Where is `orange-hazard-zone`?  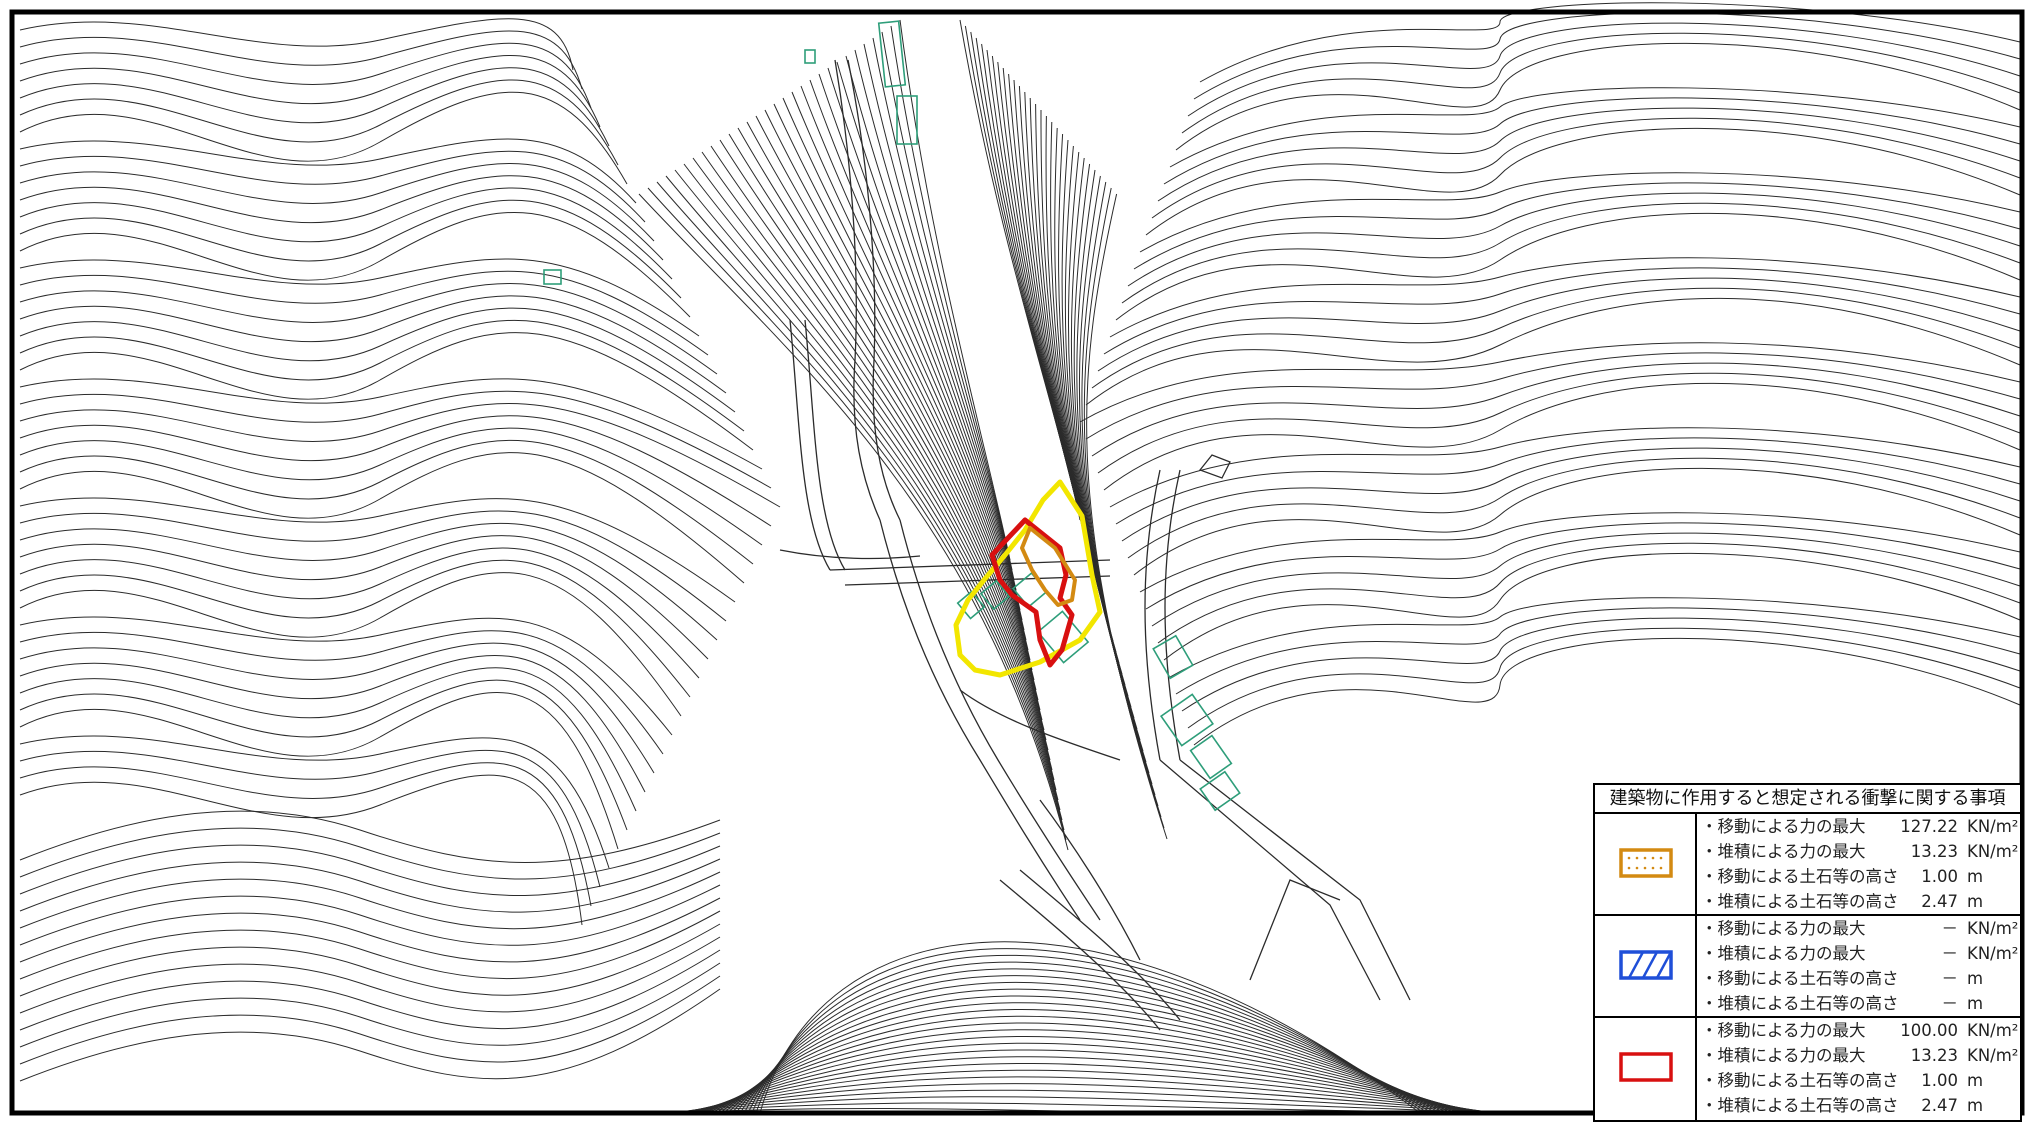 orange-hazard-zone is located at coordinates (1048, 566).